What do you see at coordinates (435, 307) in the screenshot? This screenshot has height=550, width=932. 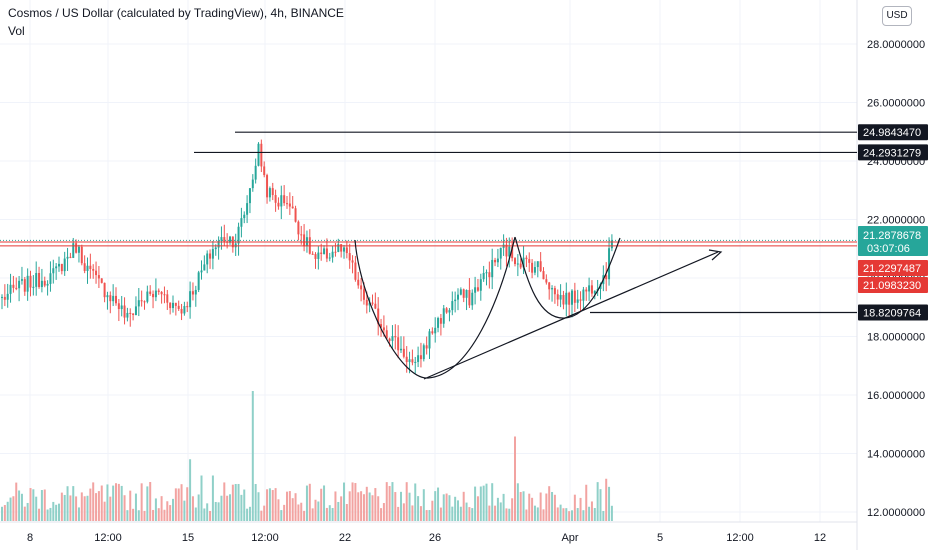 I see `cup-curve` at bounding box center [435, 307].